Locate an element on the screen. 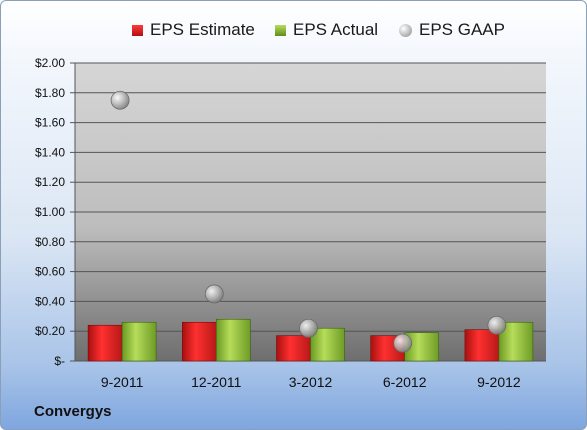  y-tick-label: $1.80 is located at coordinates (50, 93).